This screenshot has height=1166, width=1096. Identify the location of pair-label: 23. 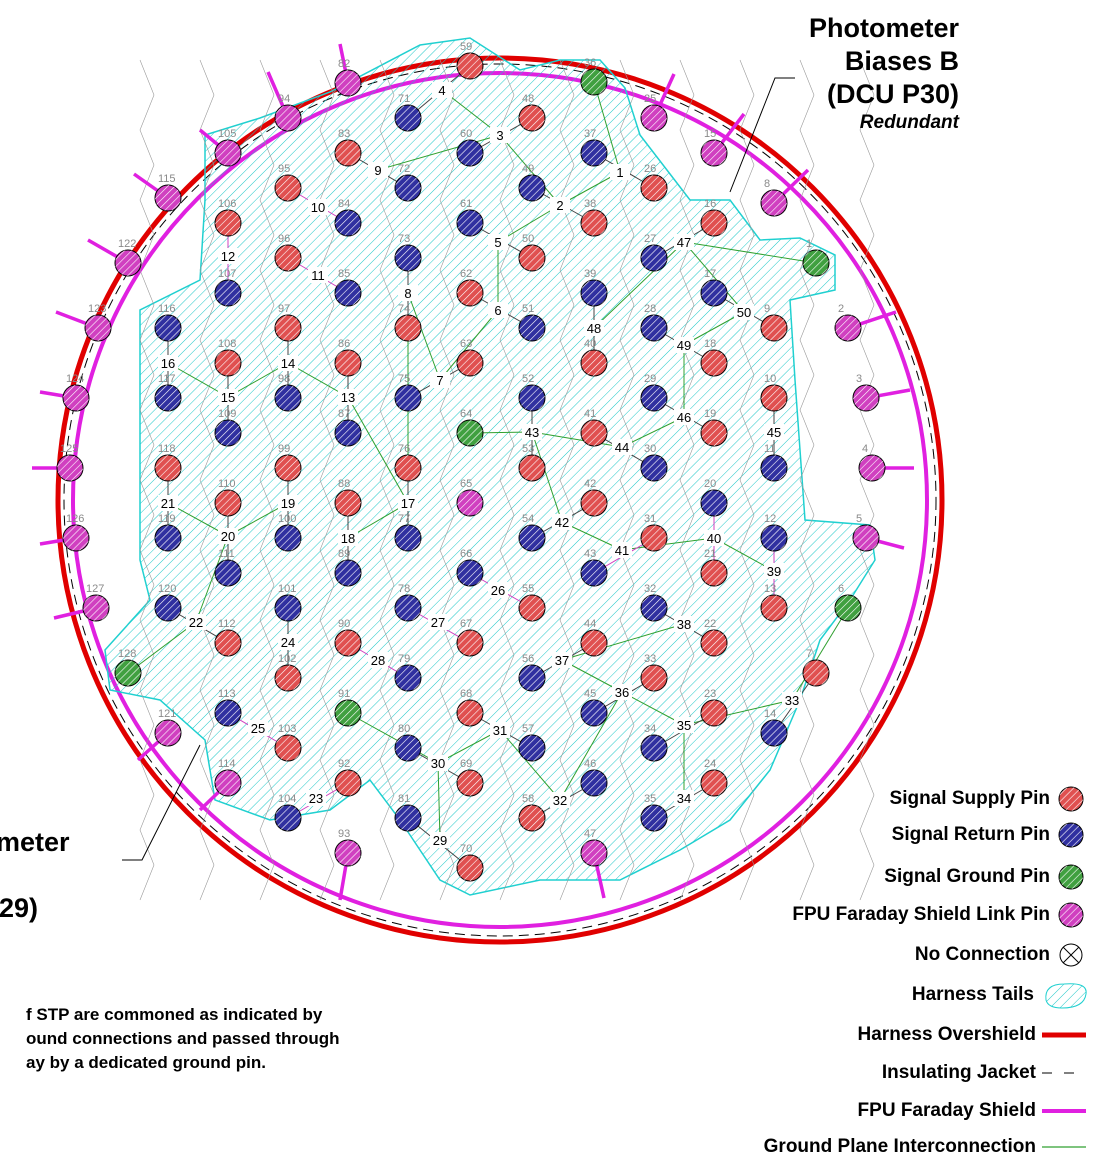
(316, 798).